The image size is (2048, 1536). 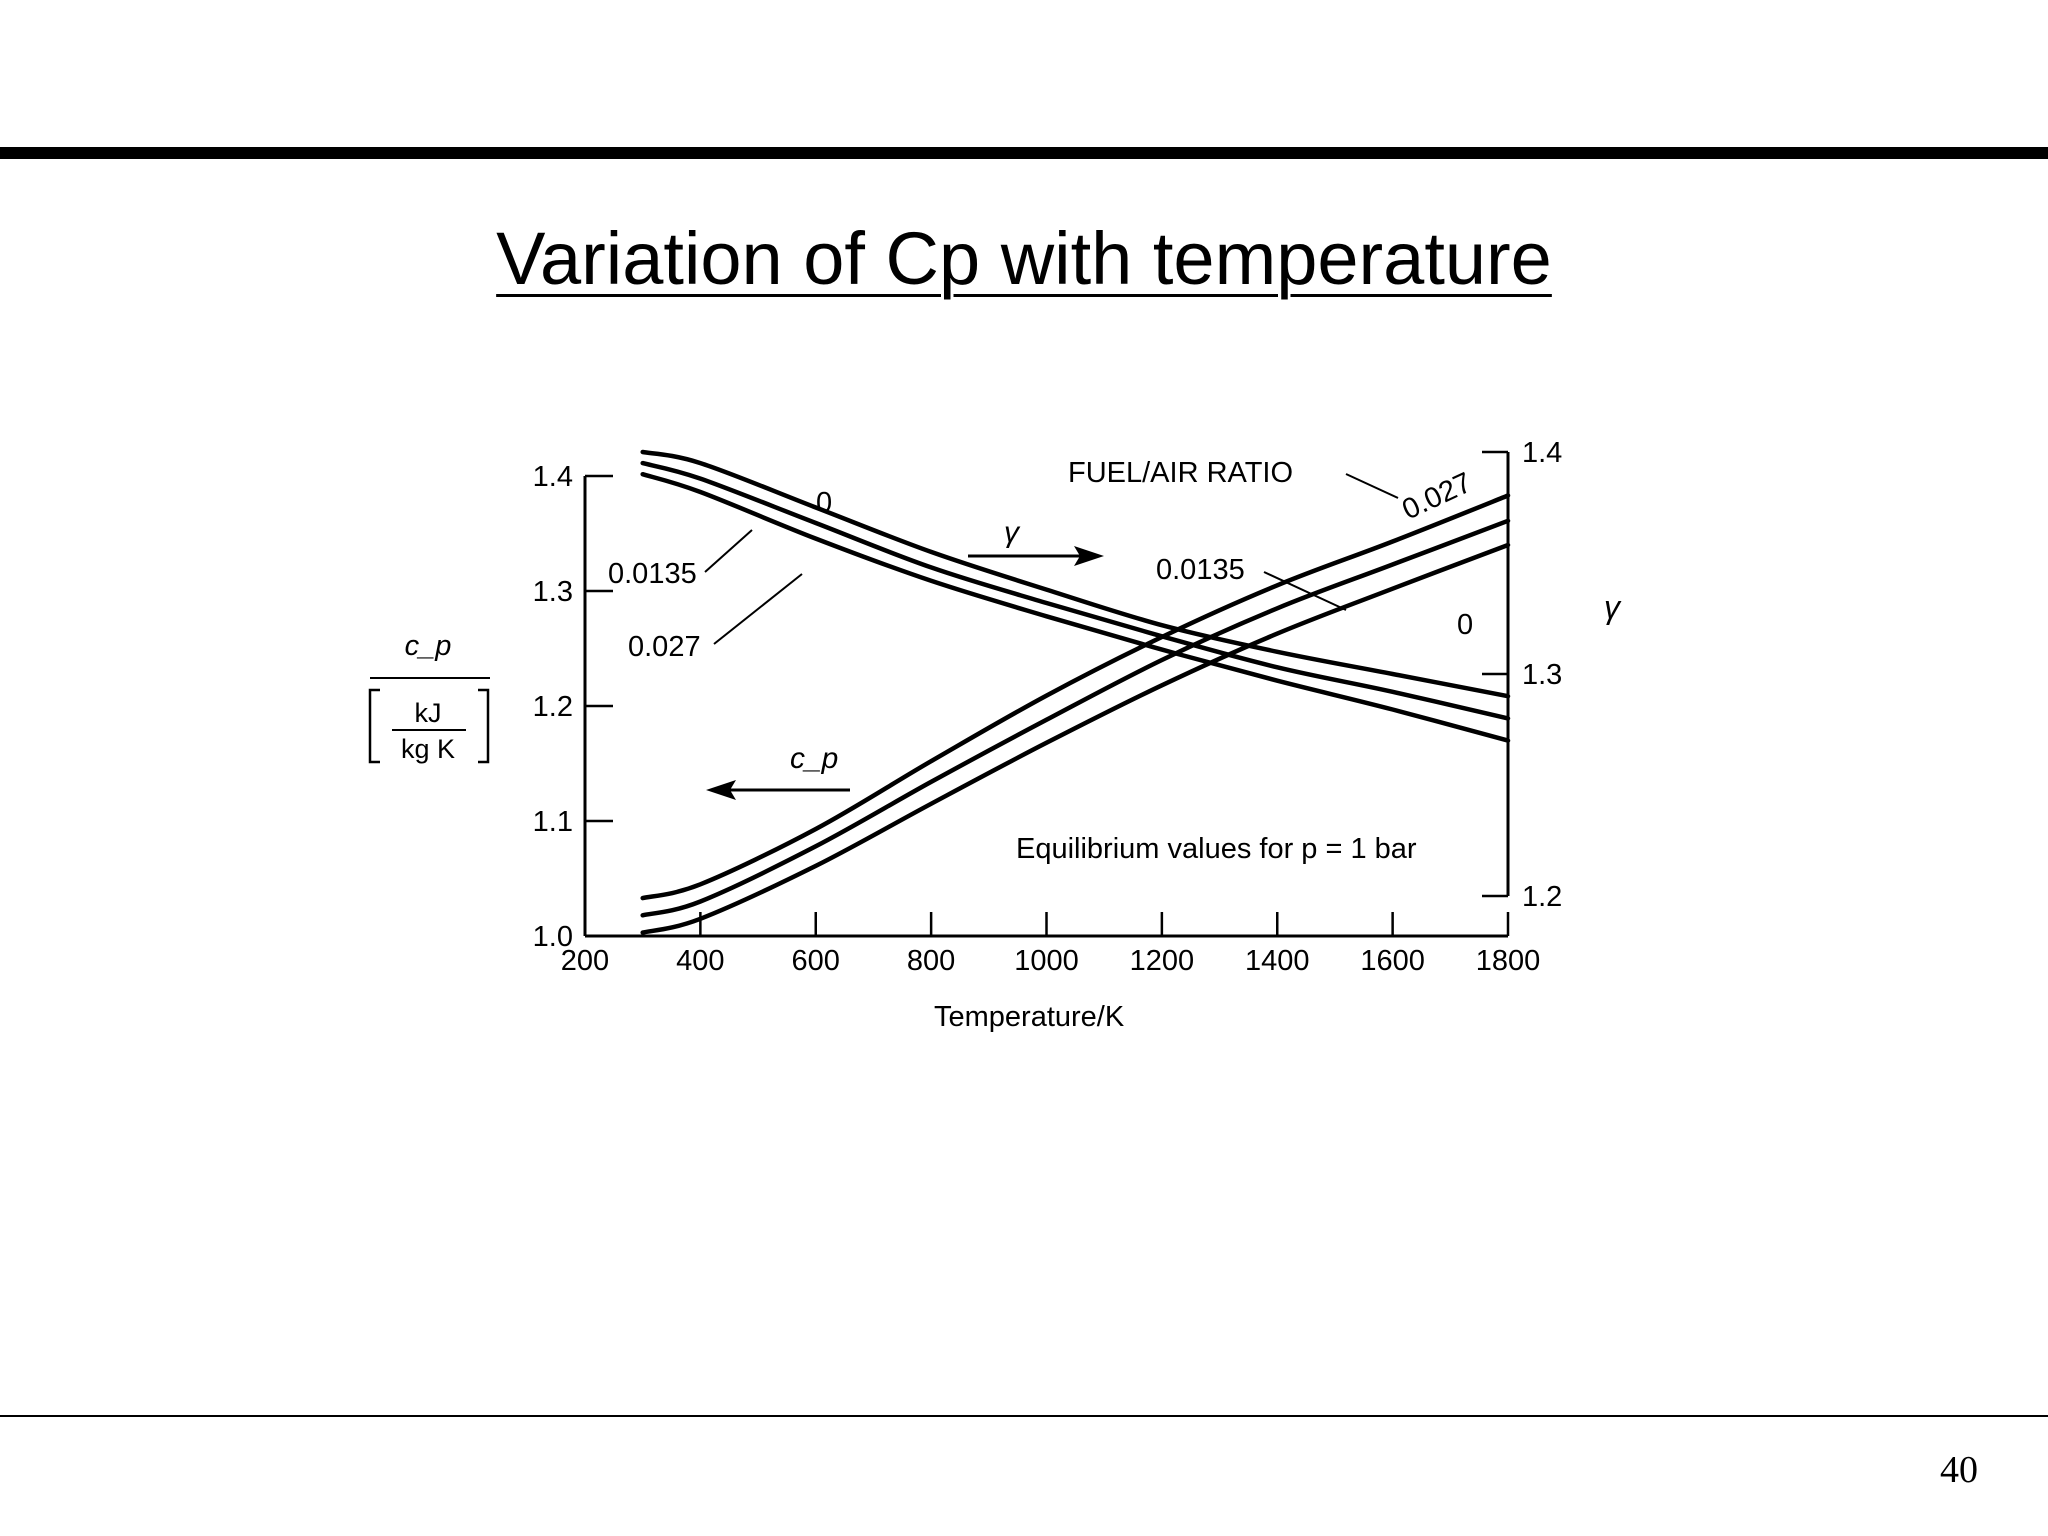 I want to click on left-axis-symbol: c_p, so click(x=428, y=646).